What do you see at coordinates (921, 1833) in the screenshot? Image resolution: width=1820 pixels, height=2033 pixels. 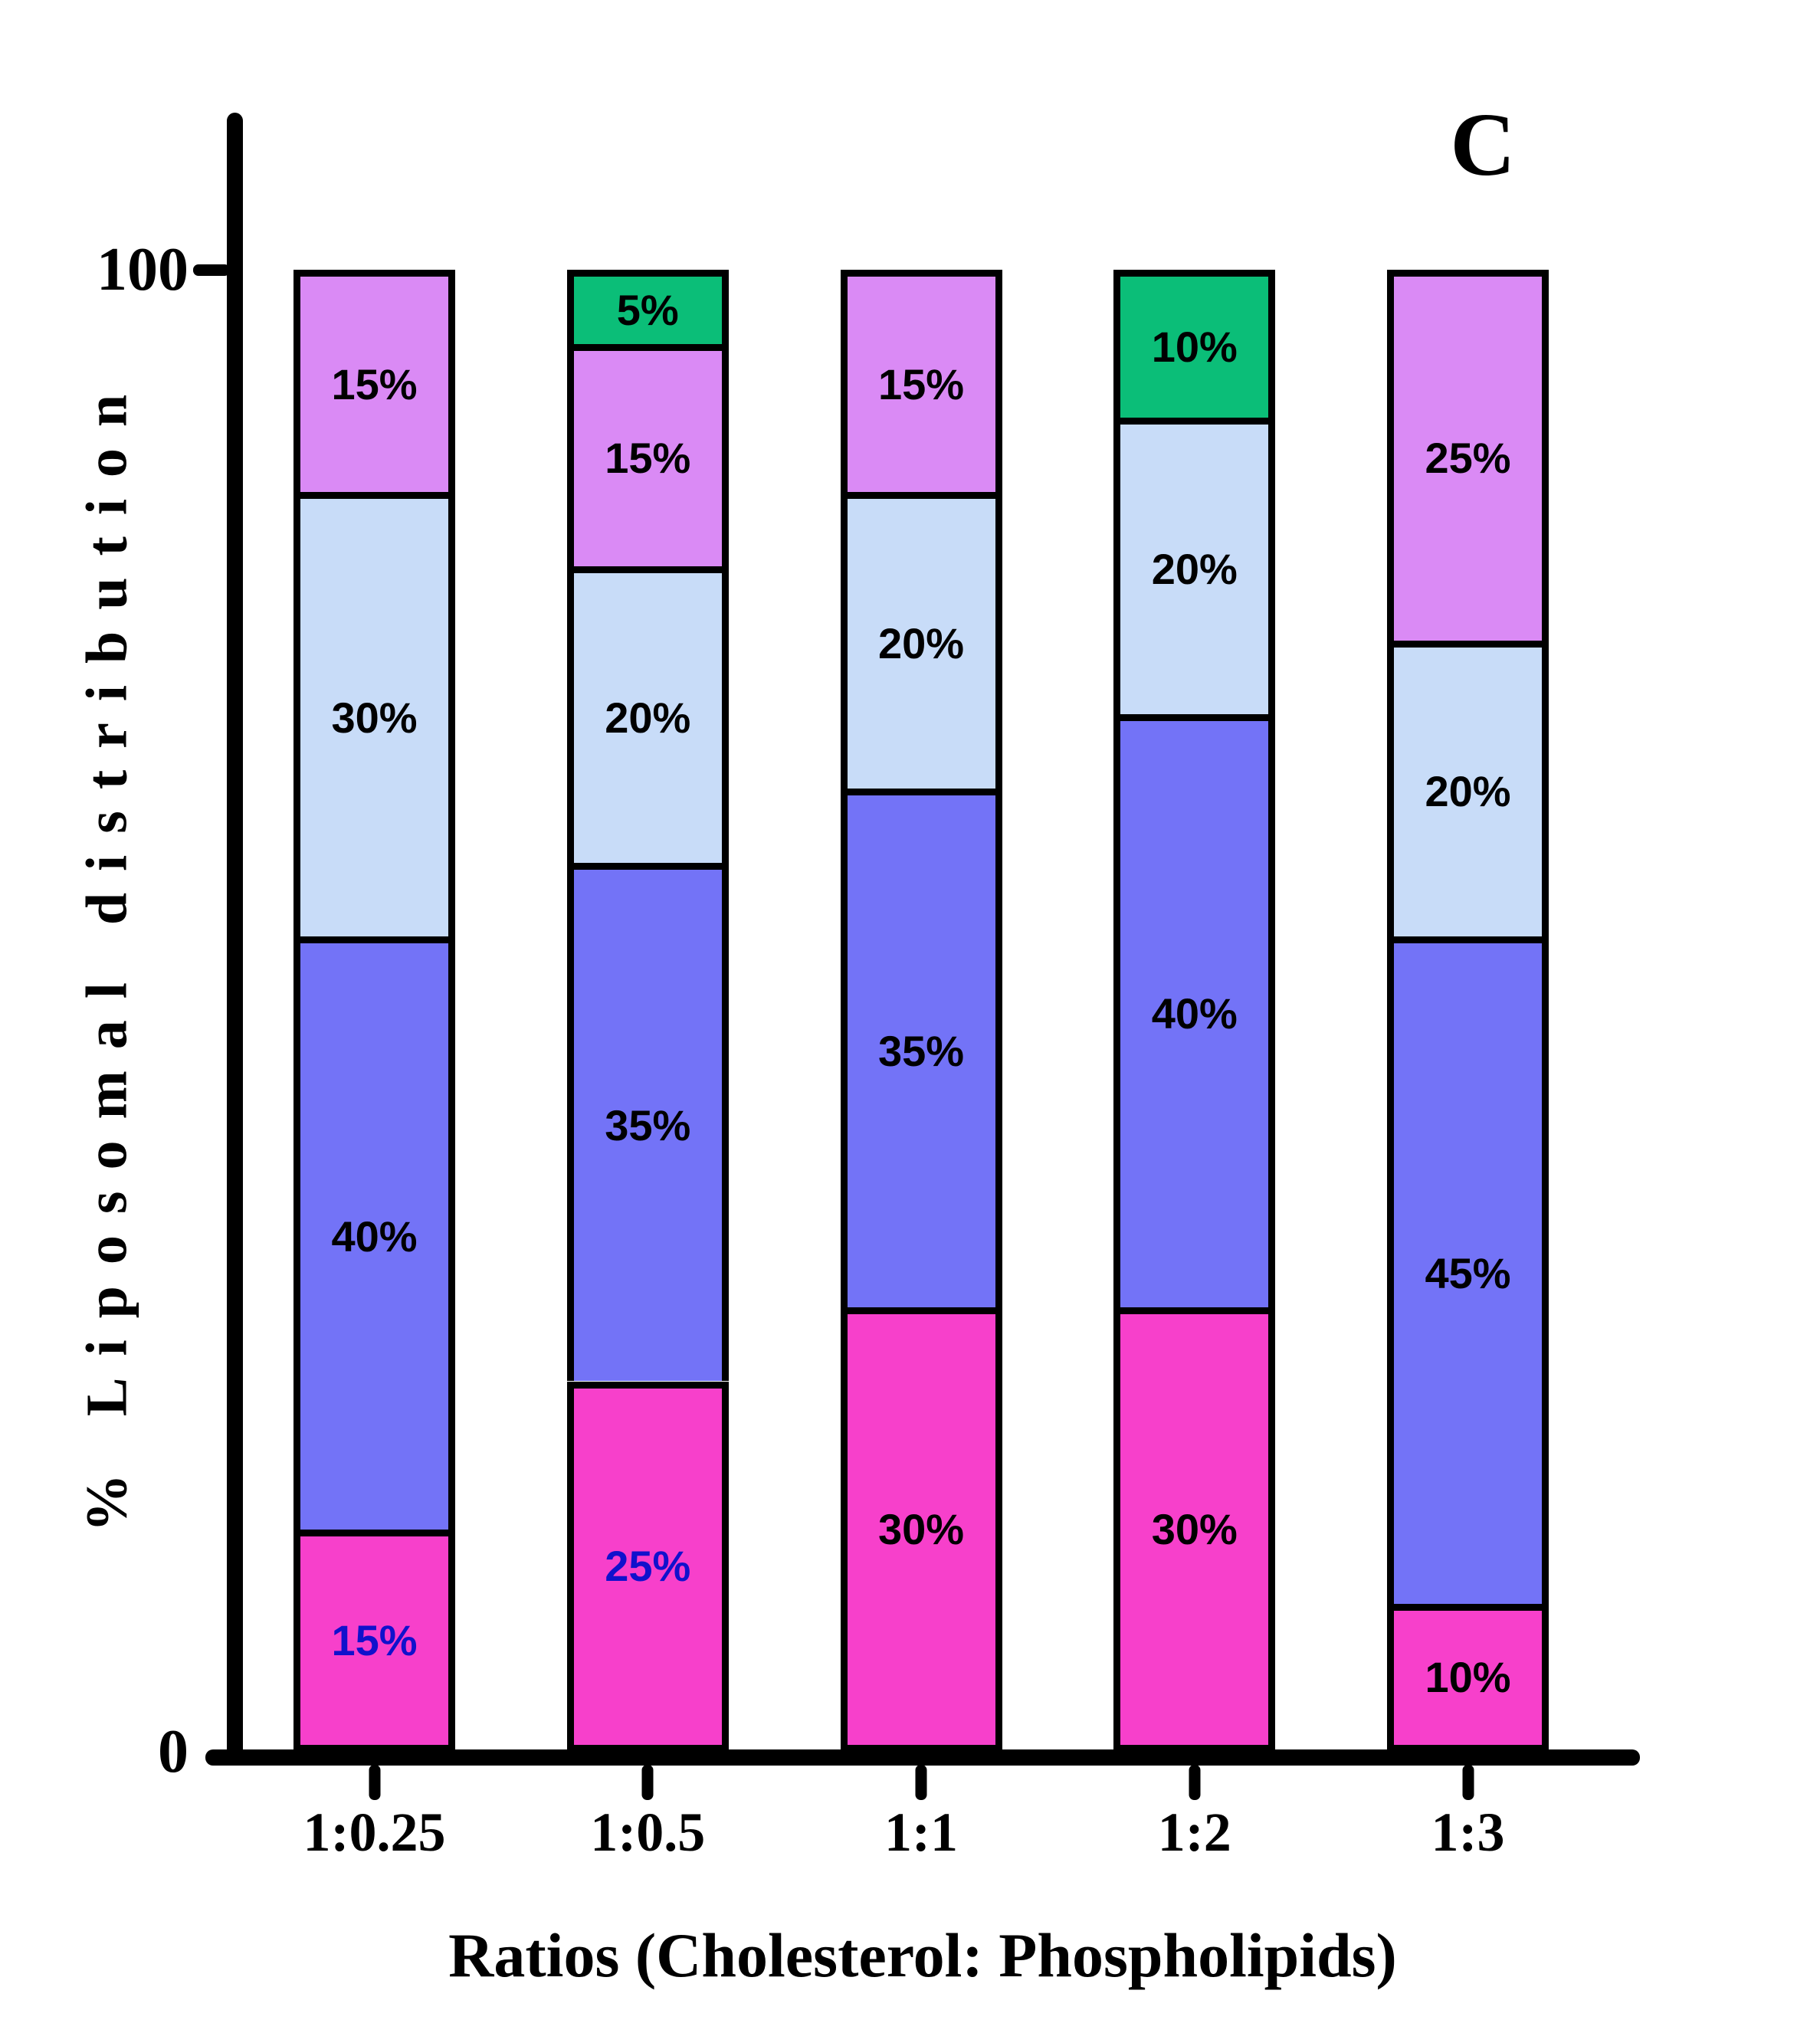 I see `x-tick-label: 1:1` at bounding box center [921, 1833].